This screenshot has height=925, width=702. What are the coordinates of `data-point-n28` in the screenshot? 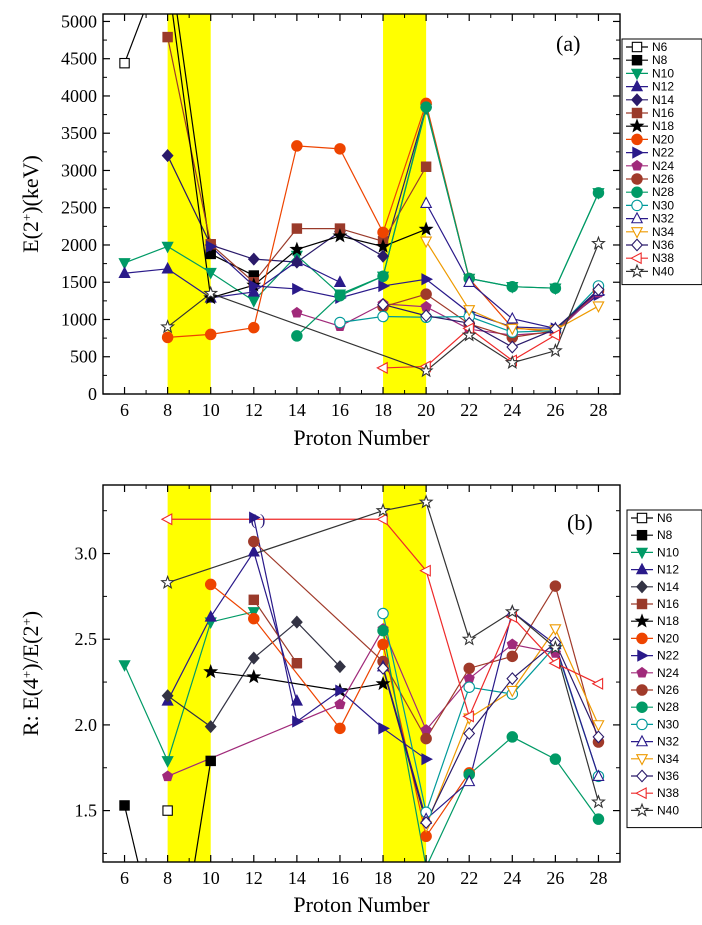 It's located at (383, 276).